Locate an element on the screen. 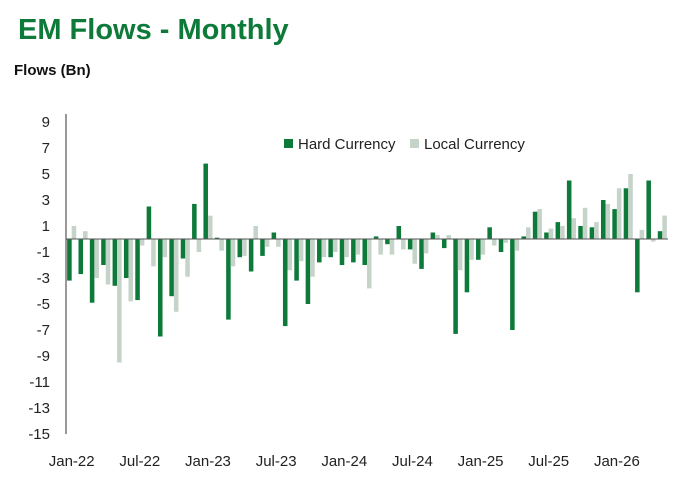 This screenshot has height=490, width=693. y-tick-labels: 9 7 5 3 1 -1 -3 -5 -7 -9 -11 -13 -15 is located at coordinates (39, 278).